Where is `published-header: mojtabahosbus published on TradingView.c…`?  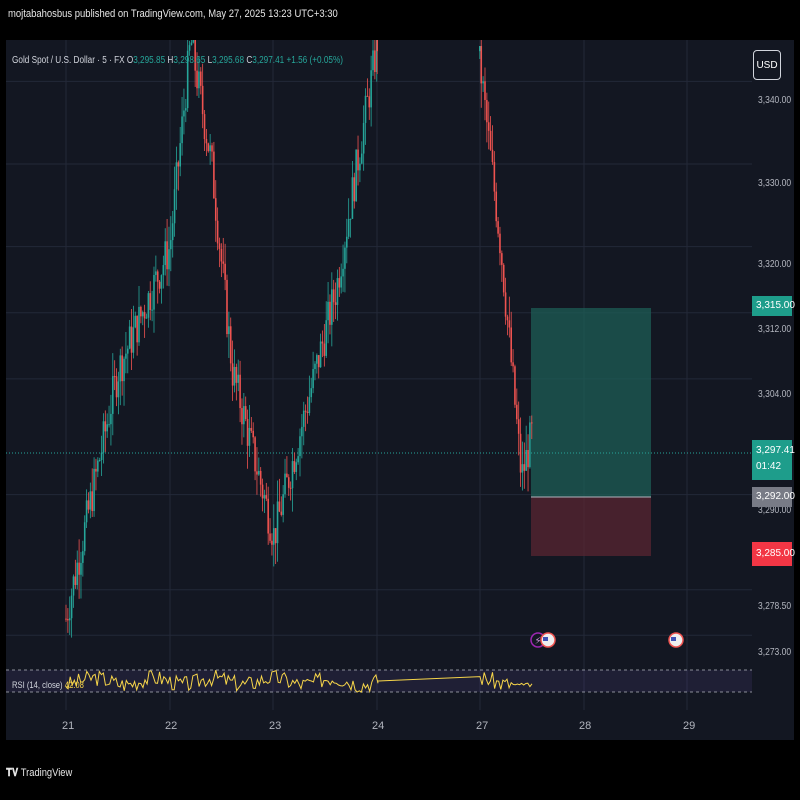
published-header: mojtabahosbus published on TradingView.c… is located at coordinates (400, 20).